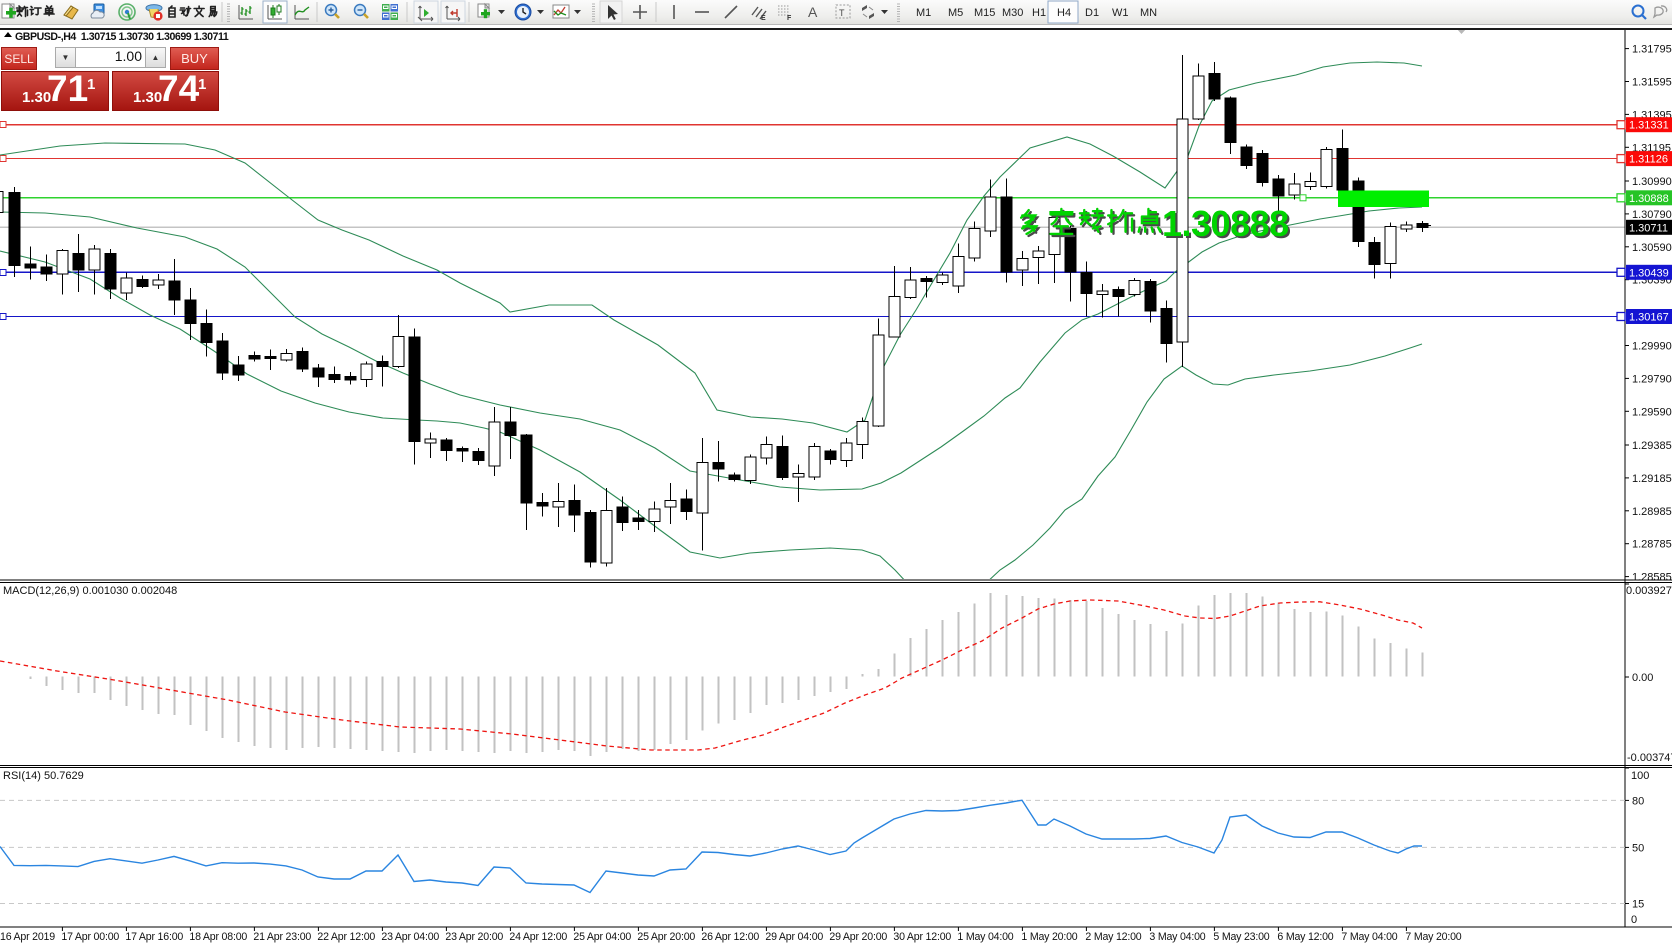 The width and height of the screenshot is (1672, 947). What do you see at coordinates (1649, 126) in the screenshot?
I see `svg-text: 1.31331` at bounding box center [1649, 126].